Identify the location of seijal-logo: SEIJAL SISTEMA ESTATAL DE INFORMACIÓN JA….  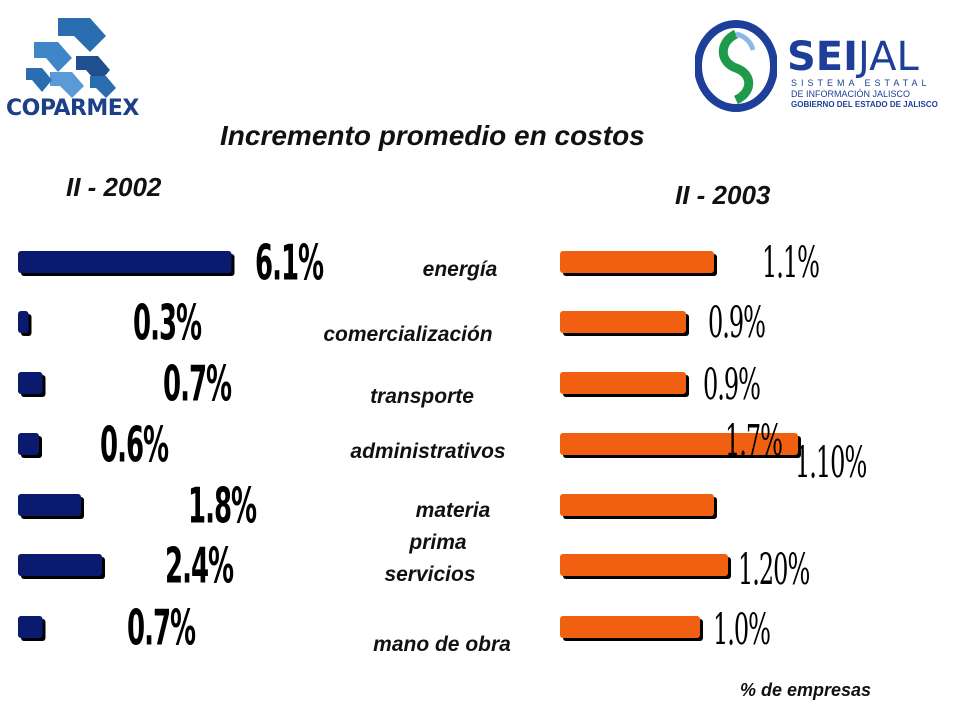
(822, 66).